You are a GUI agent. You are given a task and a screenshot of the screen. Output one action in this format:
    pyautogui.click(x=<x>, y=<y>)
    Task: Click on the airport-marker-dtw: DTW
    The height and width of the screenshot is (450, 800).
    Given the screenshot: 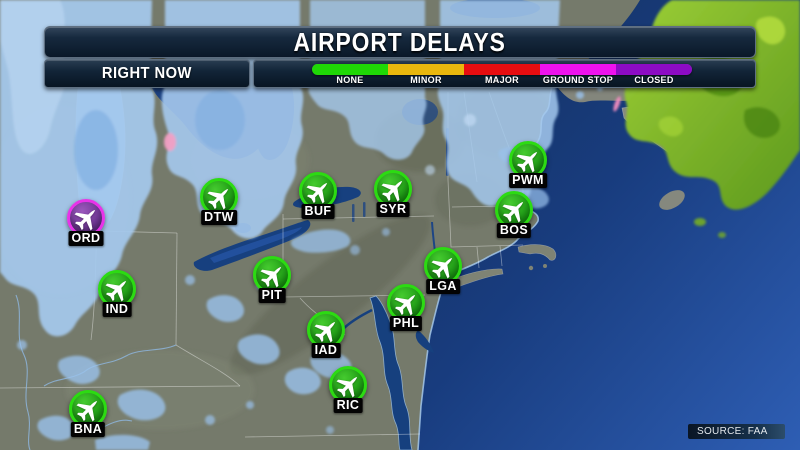 What is the action you would take?
    pyautogui.click(x=219, y=201)
    